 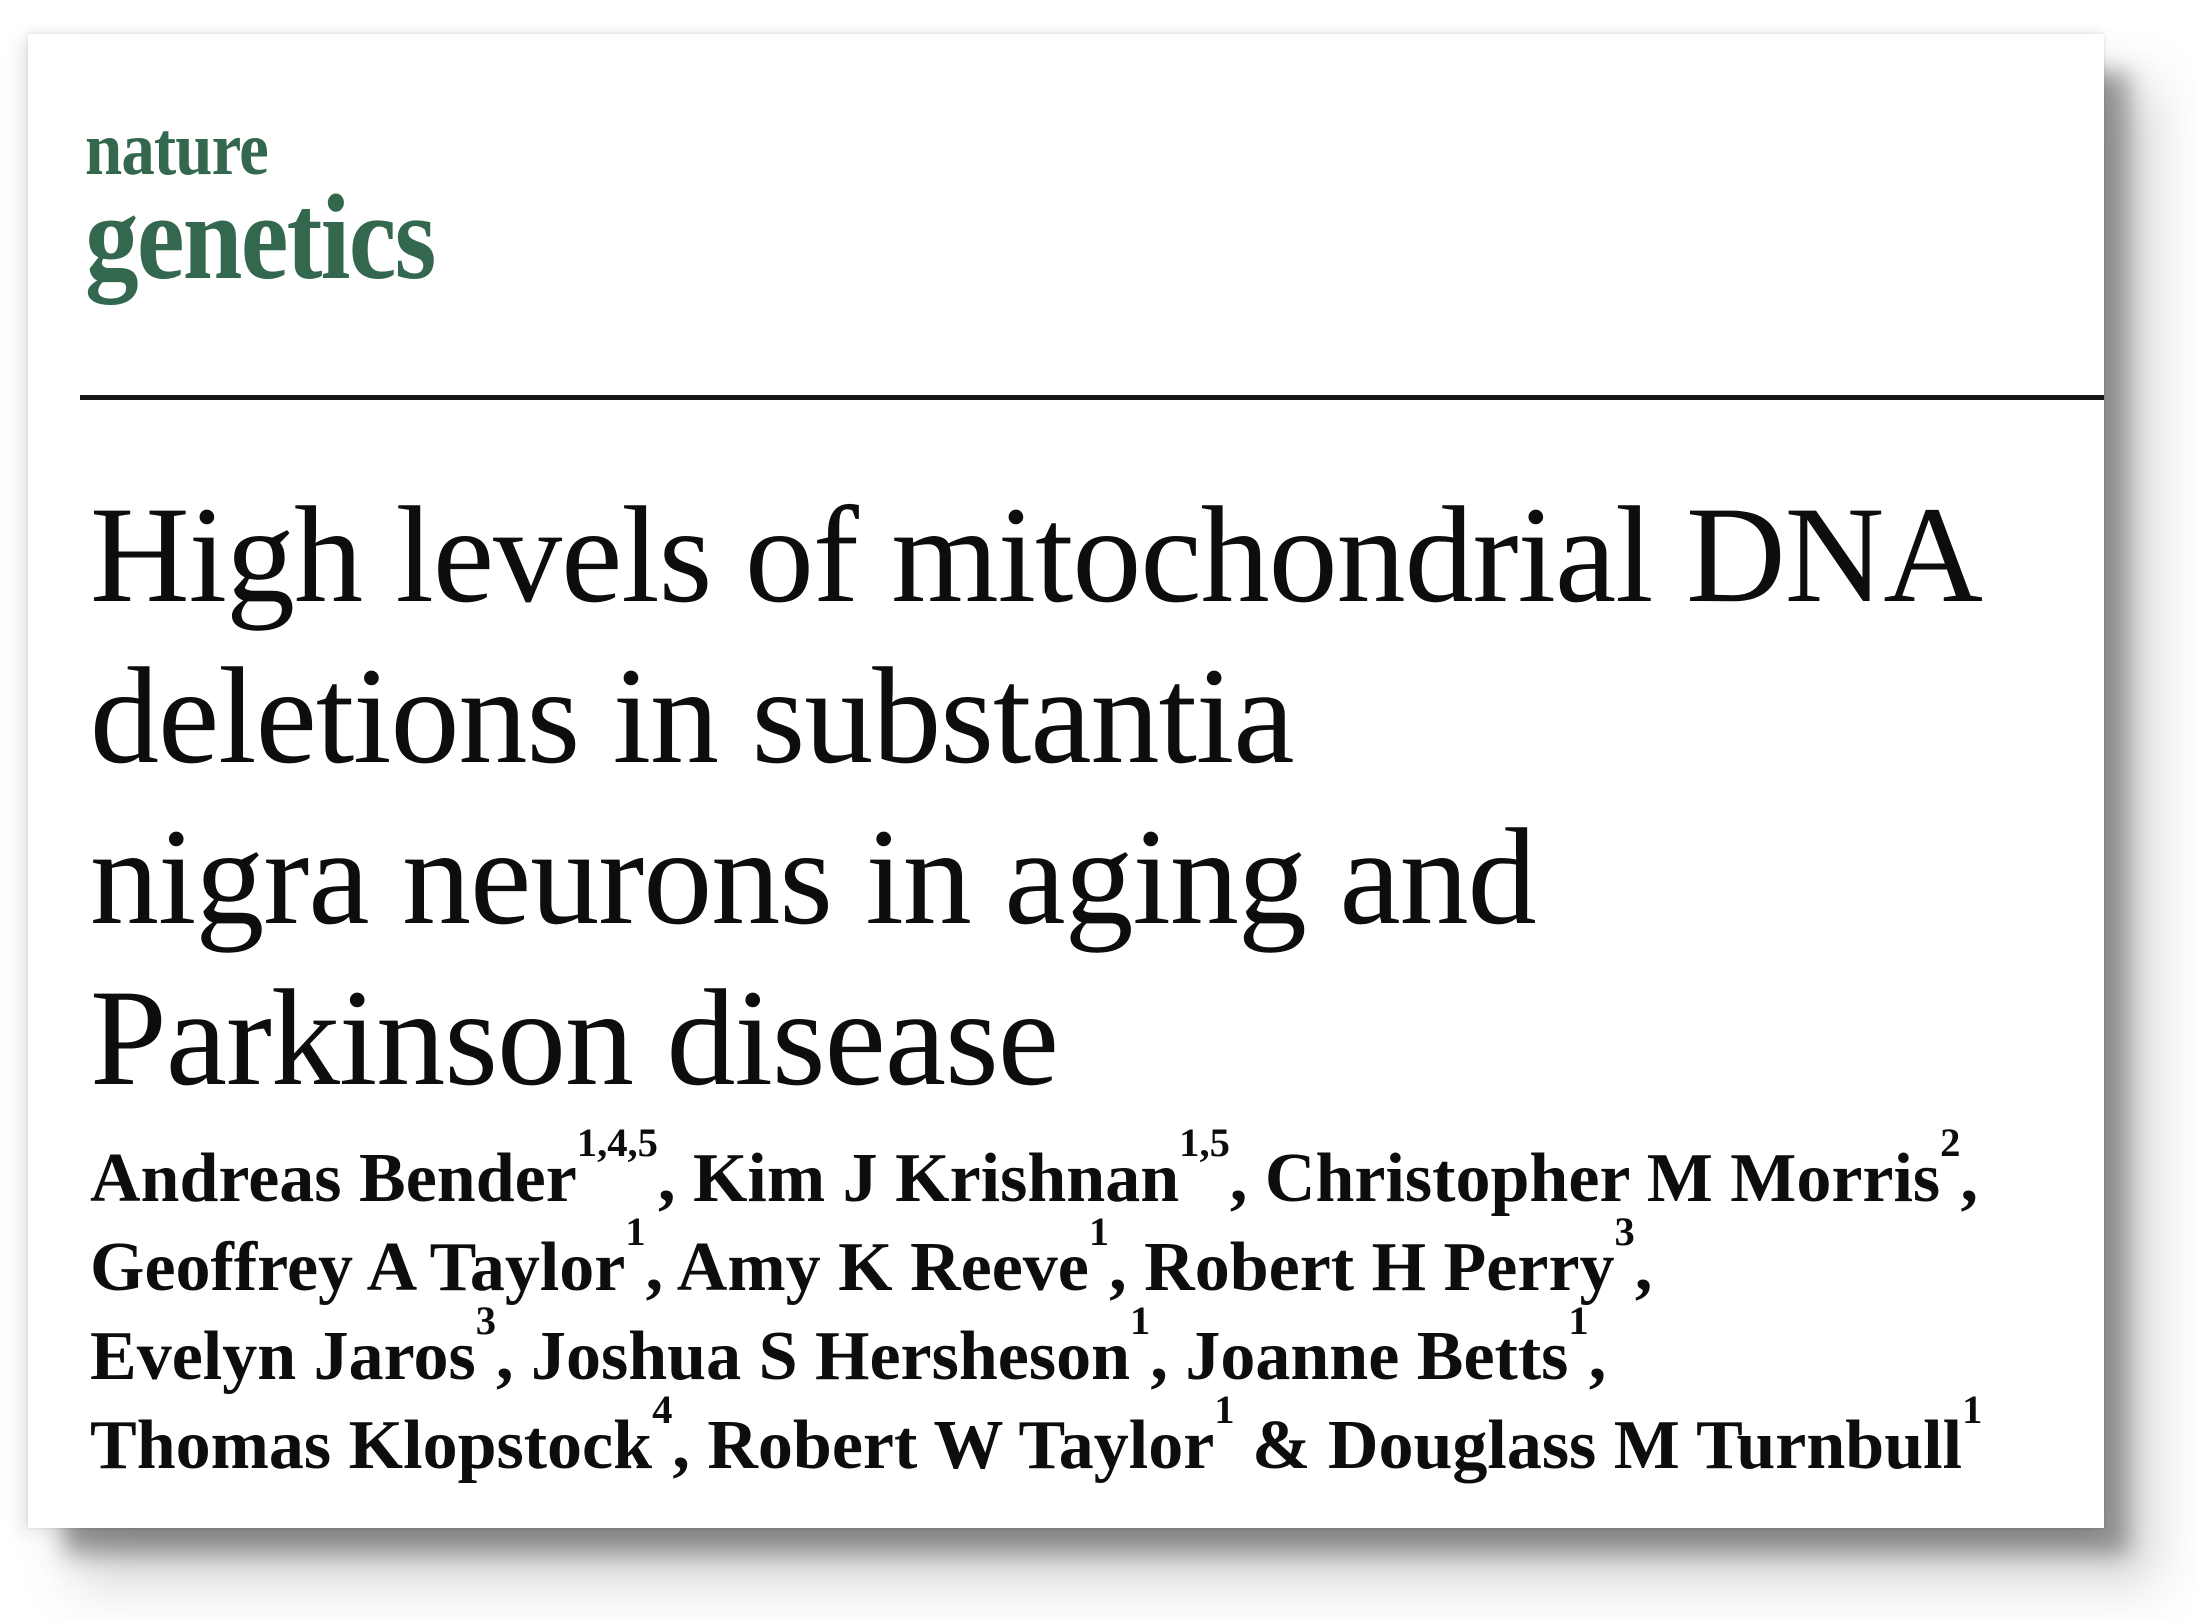 What do you see at coordinates (662, 1409) in the screenshot?
I see `affiliation-superscript: 4` at bounding box center [662, 1409].